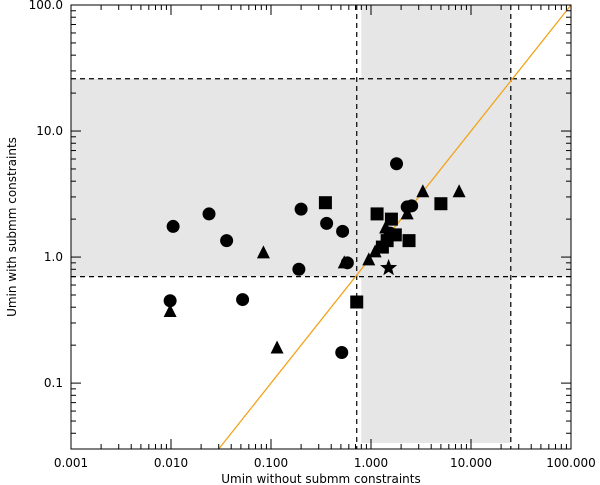 The image size is (600, 485). I want to click on x-tick-label: 0.001, so click(71, 463).